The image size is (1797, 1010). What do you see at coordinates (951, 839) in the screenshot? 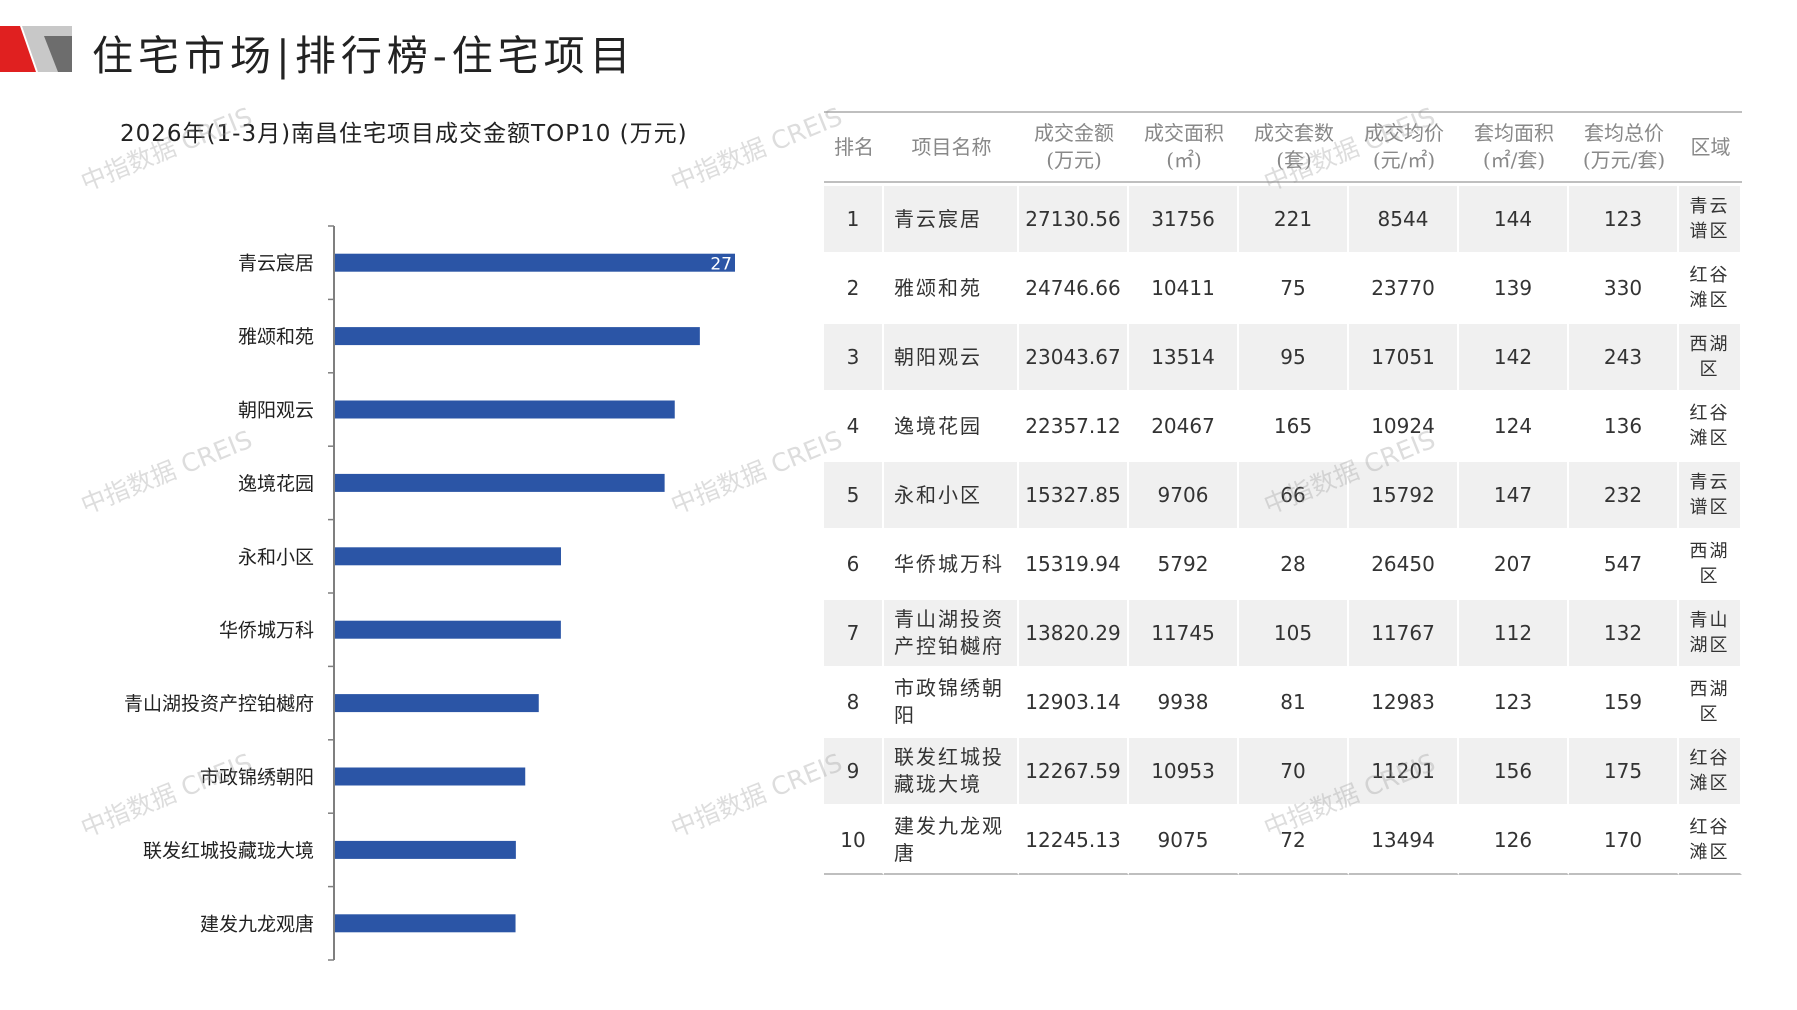
I see `cell-name: 建发九龙观唐` at bounding box center [951, 839].